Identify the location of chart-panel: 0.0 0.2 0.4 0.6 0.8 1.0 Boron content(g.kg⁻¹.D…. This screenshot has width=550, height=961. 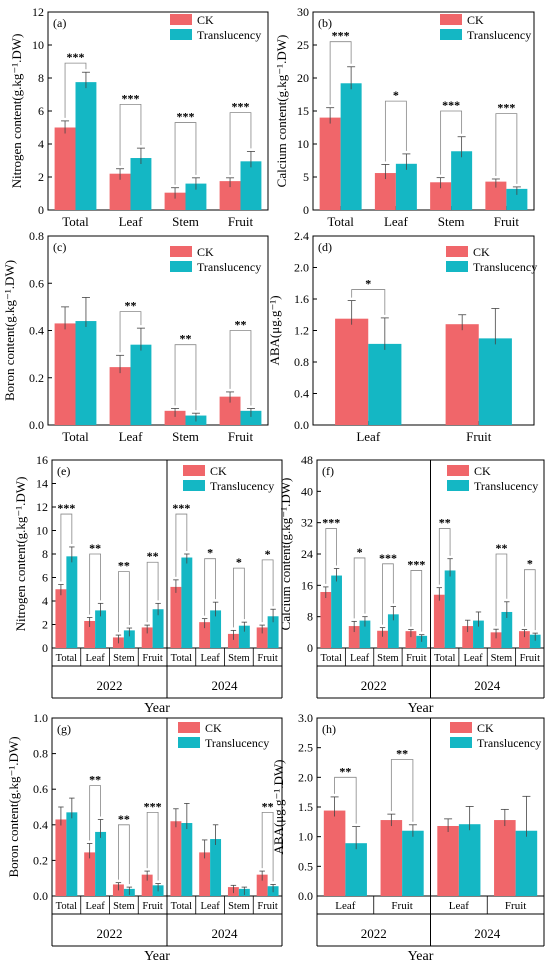
(144, 836).